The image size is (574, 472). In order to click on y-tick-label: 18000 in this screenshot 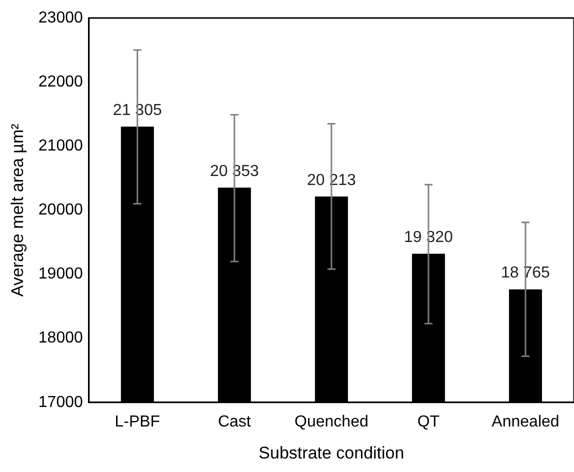, I will do `click(60, 338)`.